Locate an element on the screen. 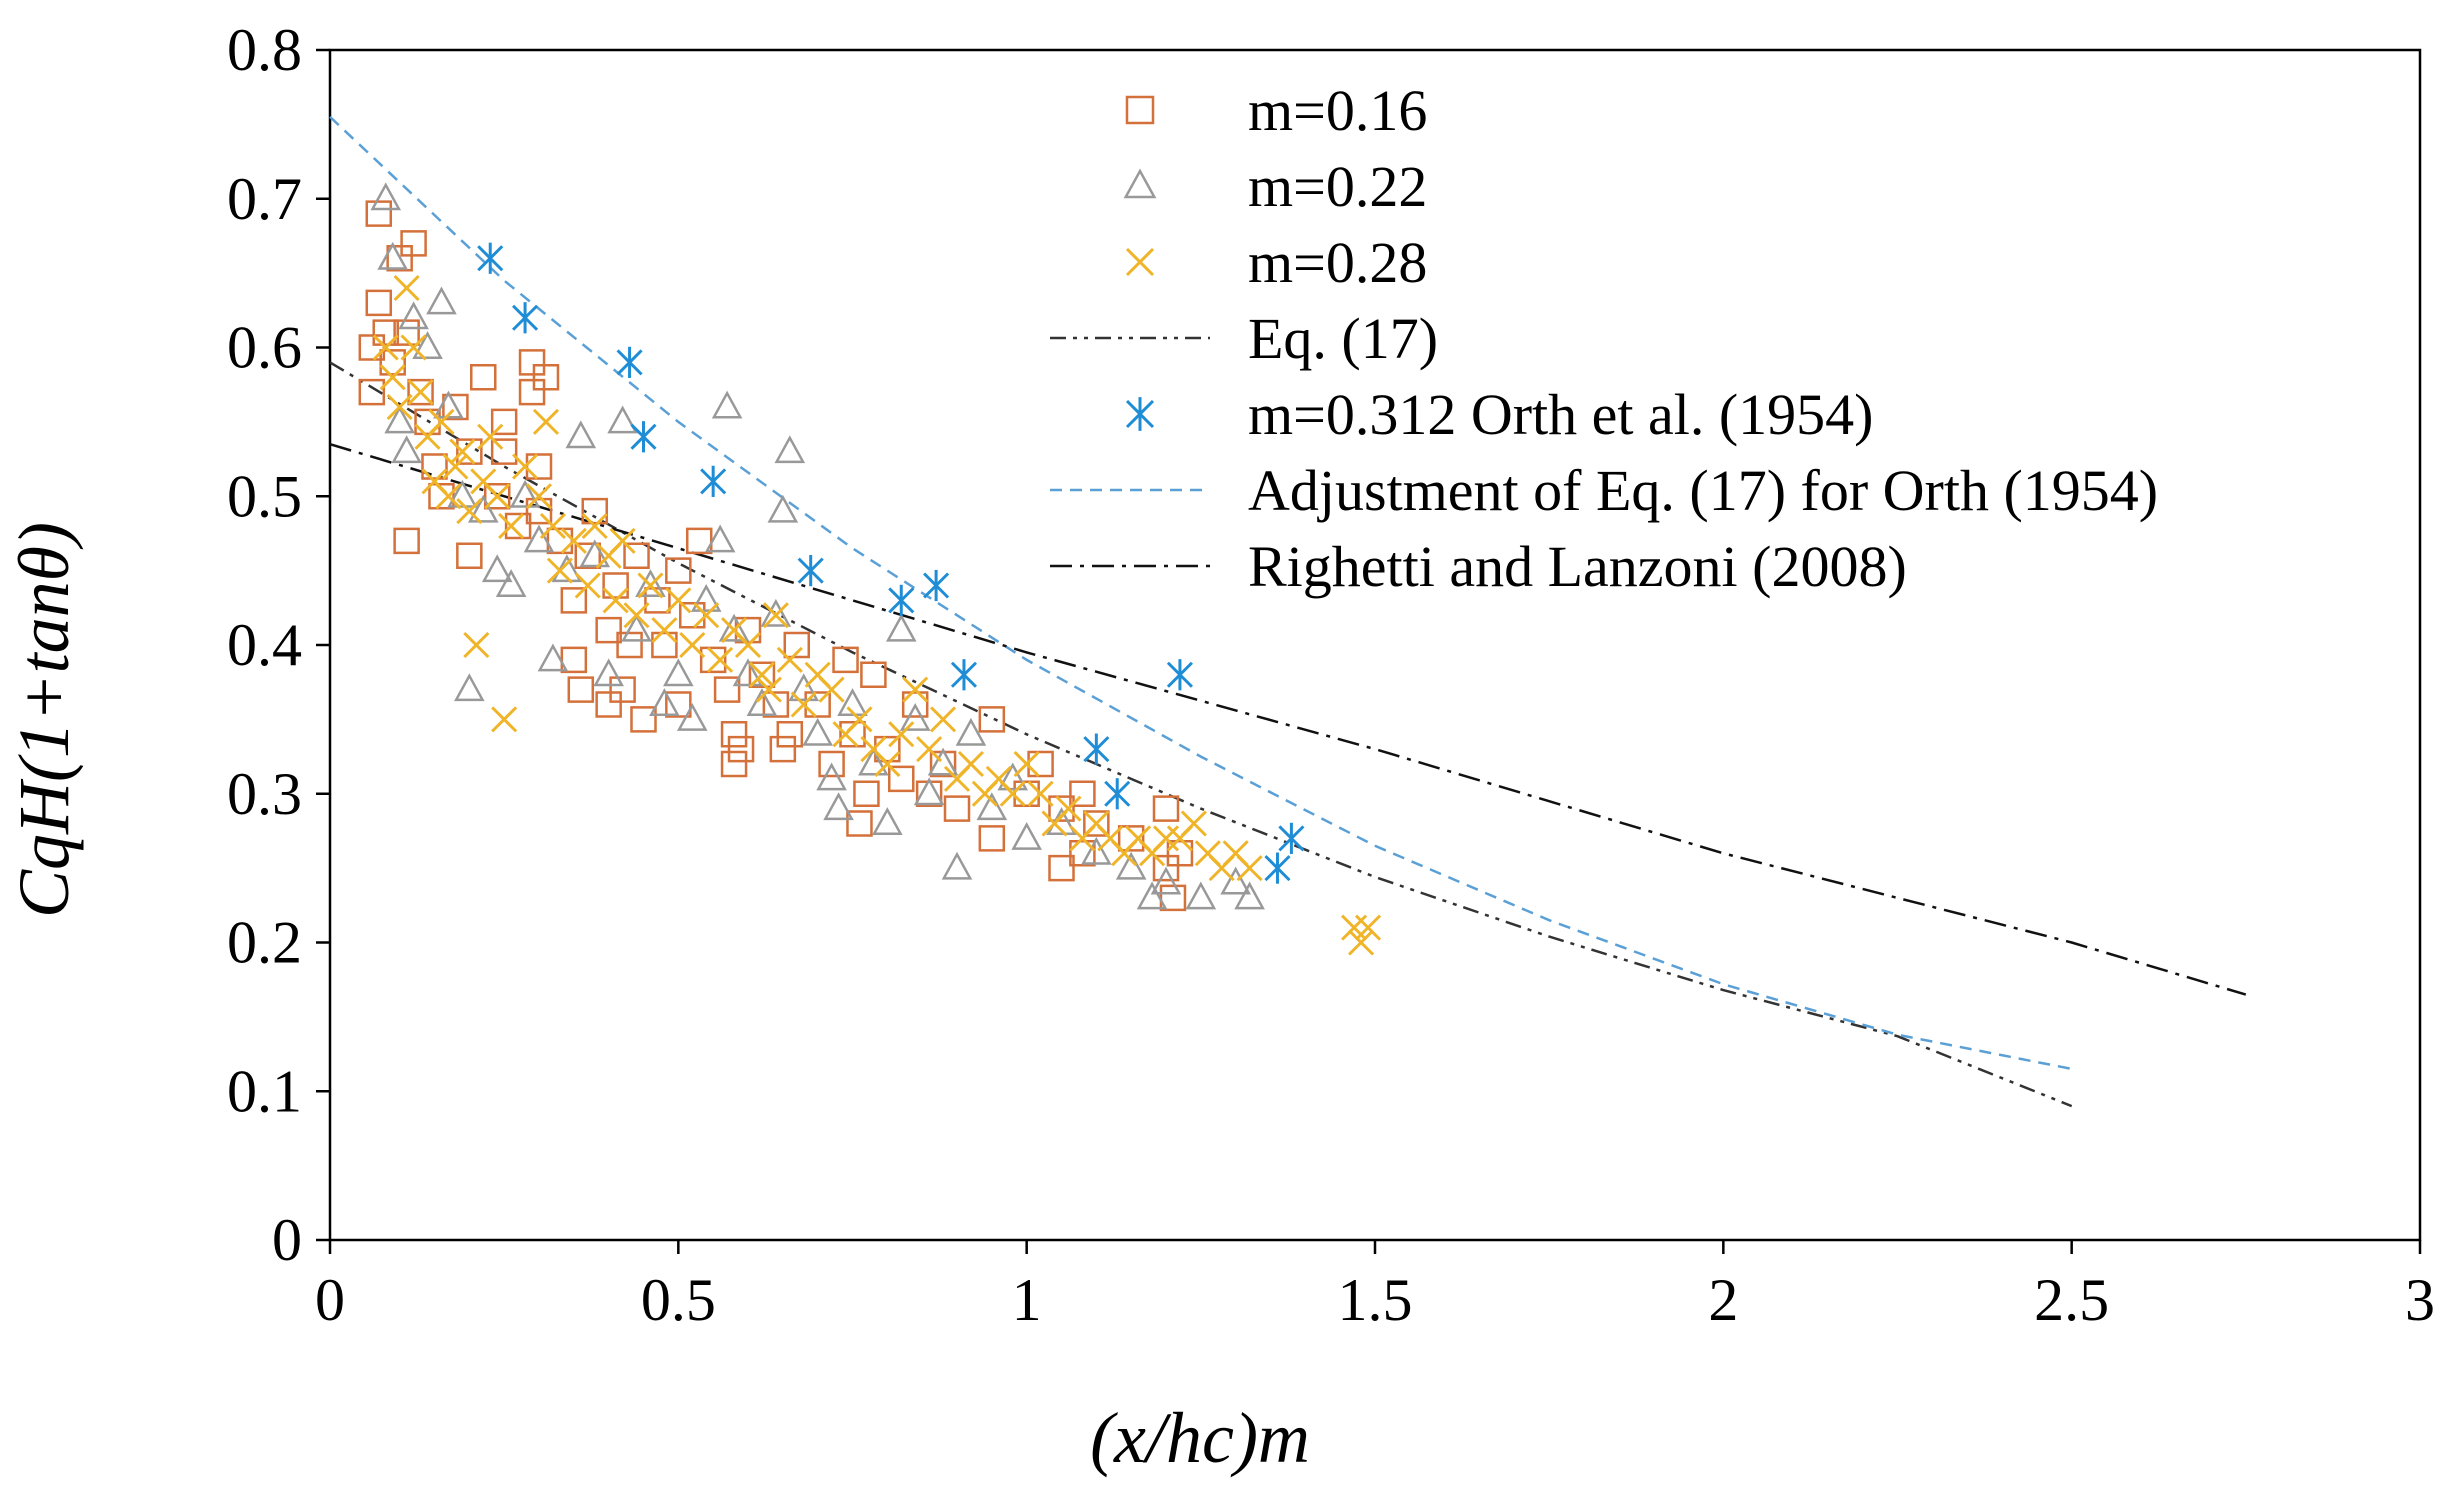 This screenshot has height=1506, width=2452. x-tick-label: 3 is located at coordinates (2420, 1300).